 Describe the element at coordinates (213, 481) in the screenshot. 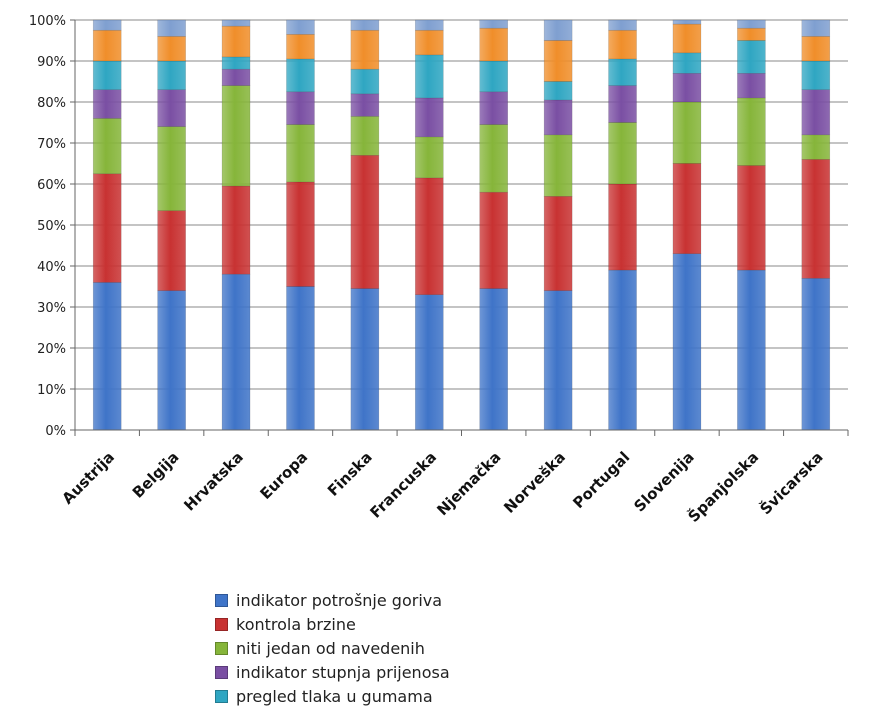

I see `x-tick-label: Hrvatska` at that location.